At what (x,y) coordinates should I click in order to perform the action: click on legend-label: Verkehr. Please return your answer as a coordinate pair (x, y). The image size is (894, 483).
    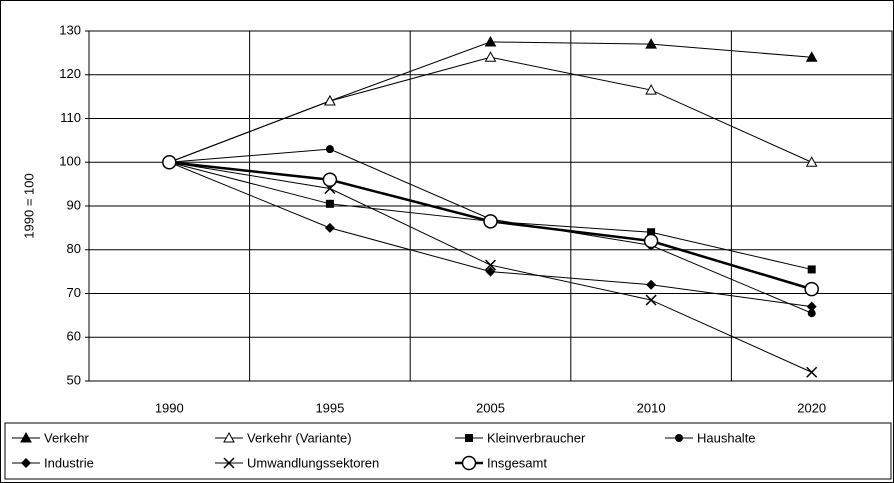
    Looking at the image, I should click on (66, 437).